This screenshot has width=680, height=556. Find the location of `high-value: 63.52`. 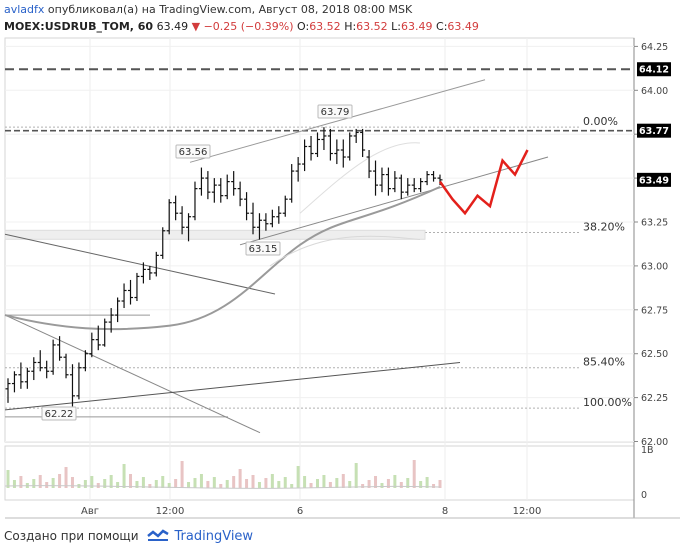

high-value: 63.52 is located at coordinates (372, 26).